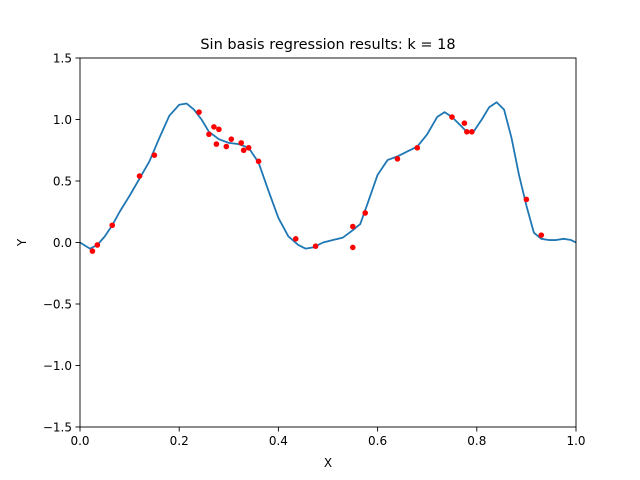  Describe the element at coordinates (476, 441) in the screenshot. I see `x-tick-label: 0.8` at that location.